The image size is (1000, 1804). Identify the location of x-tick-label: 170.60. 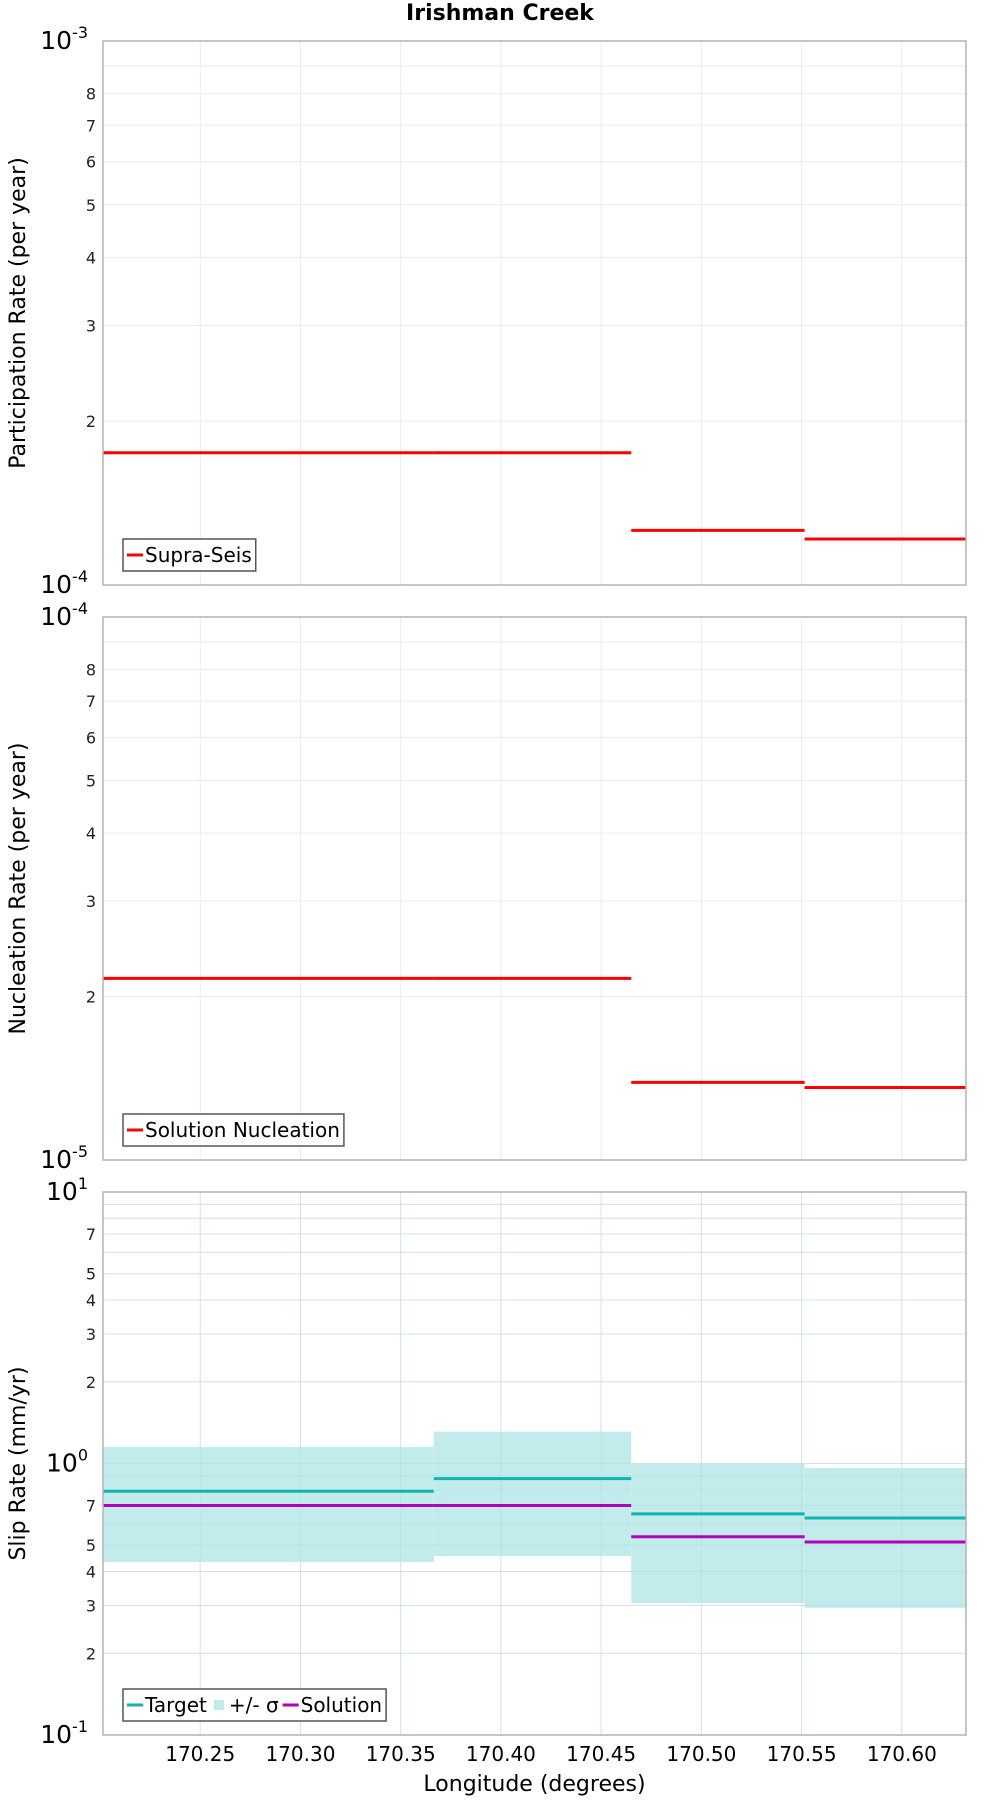
(902, 1754).